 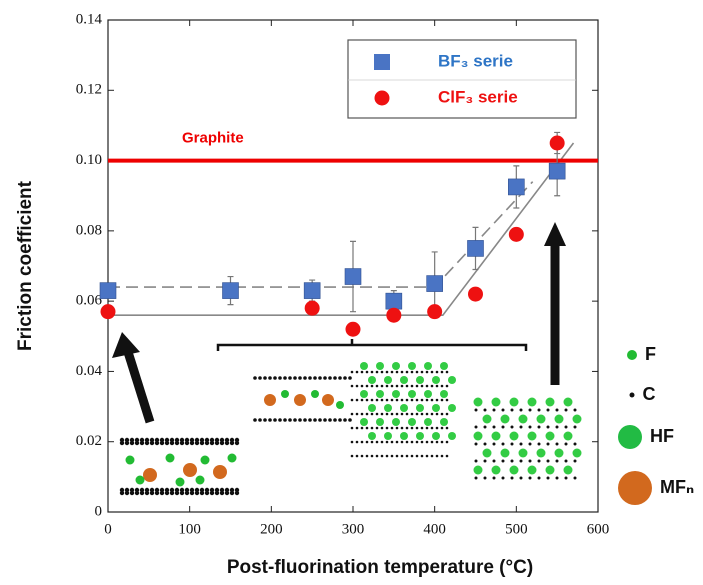 What do you see at coordinates (271, 529) in the screenshot?
I see `x-tick-label: 200` at bounding box center [271, 529].